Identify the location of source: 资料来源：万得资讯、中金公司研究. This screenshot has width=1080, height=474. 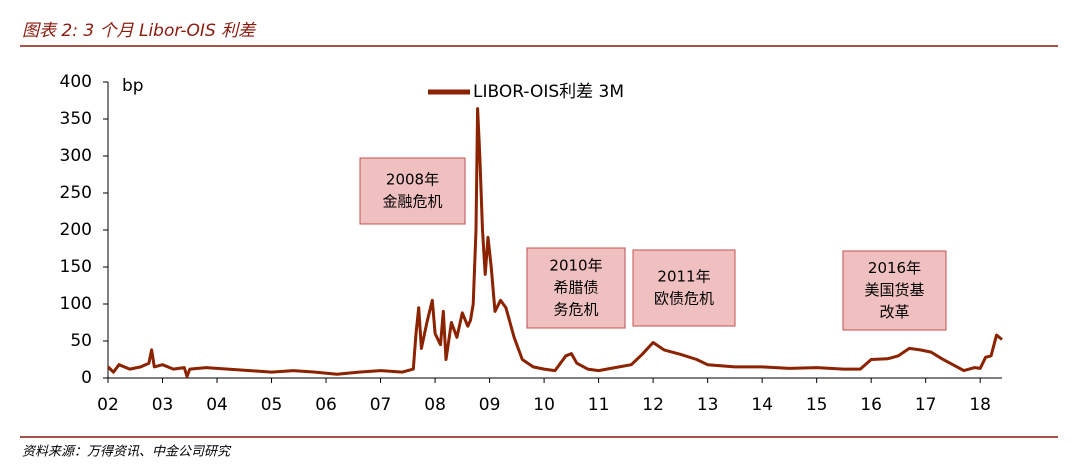
(127, 452).